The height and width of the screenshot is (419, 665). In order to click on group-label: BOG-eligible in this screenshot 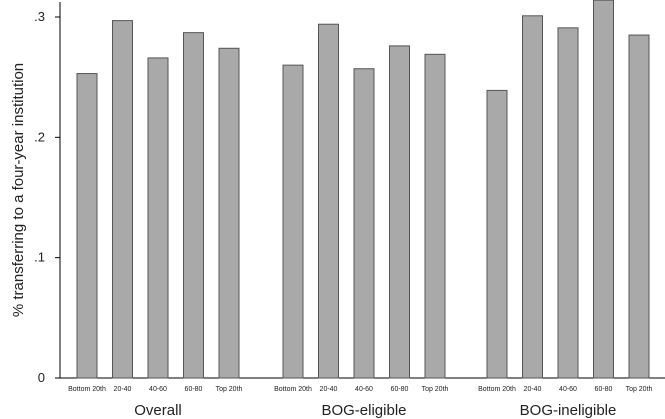, I will do `click(363, 410)`.